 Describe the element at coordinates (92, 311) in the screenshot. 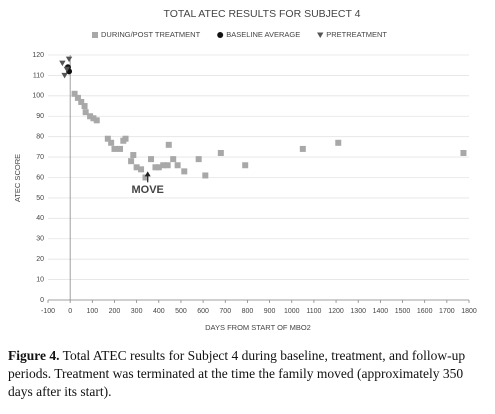

I see `x-tick-label: 100` at that location.